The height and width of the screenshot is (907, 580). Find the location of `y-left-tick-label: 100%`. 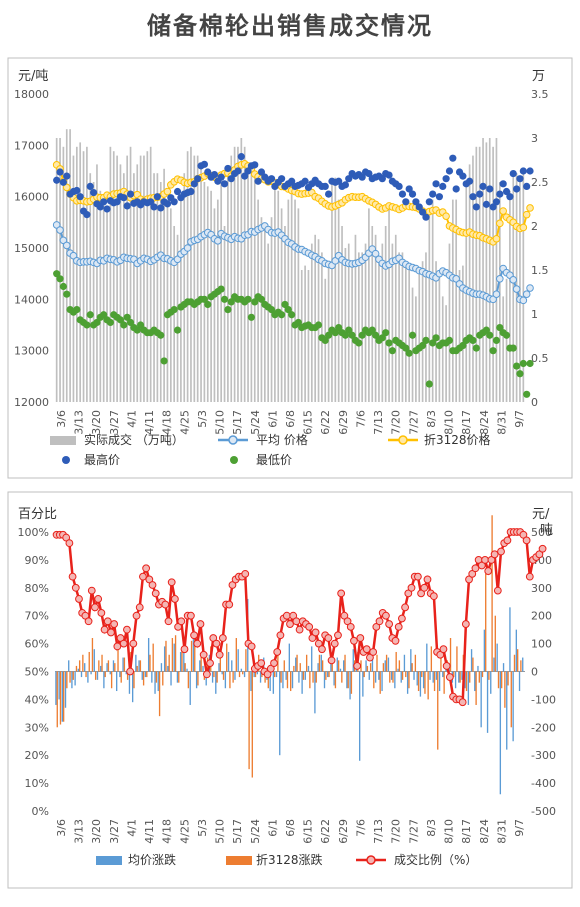

y-left-tick-label: 100% is located at coordinates (33, 532).